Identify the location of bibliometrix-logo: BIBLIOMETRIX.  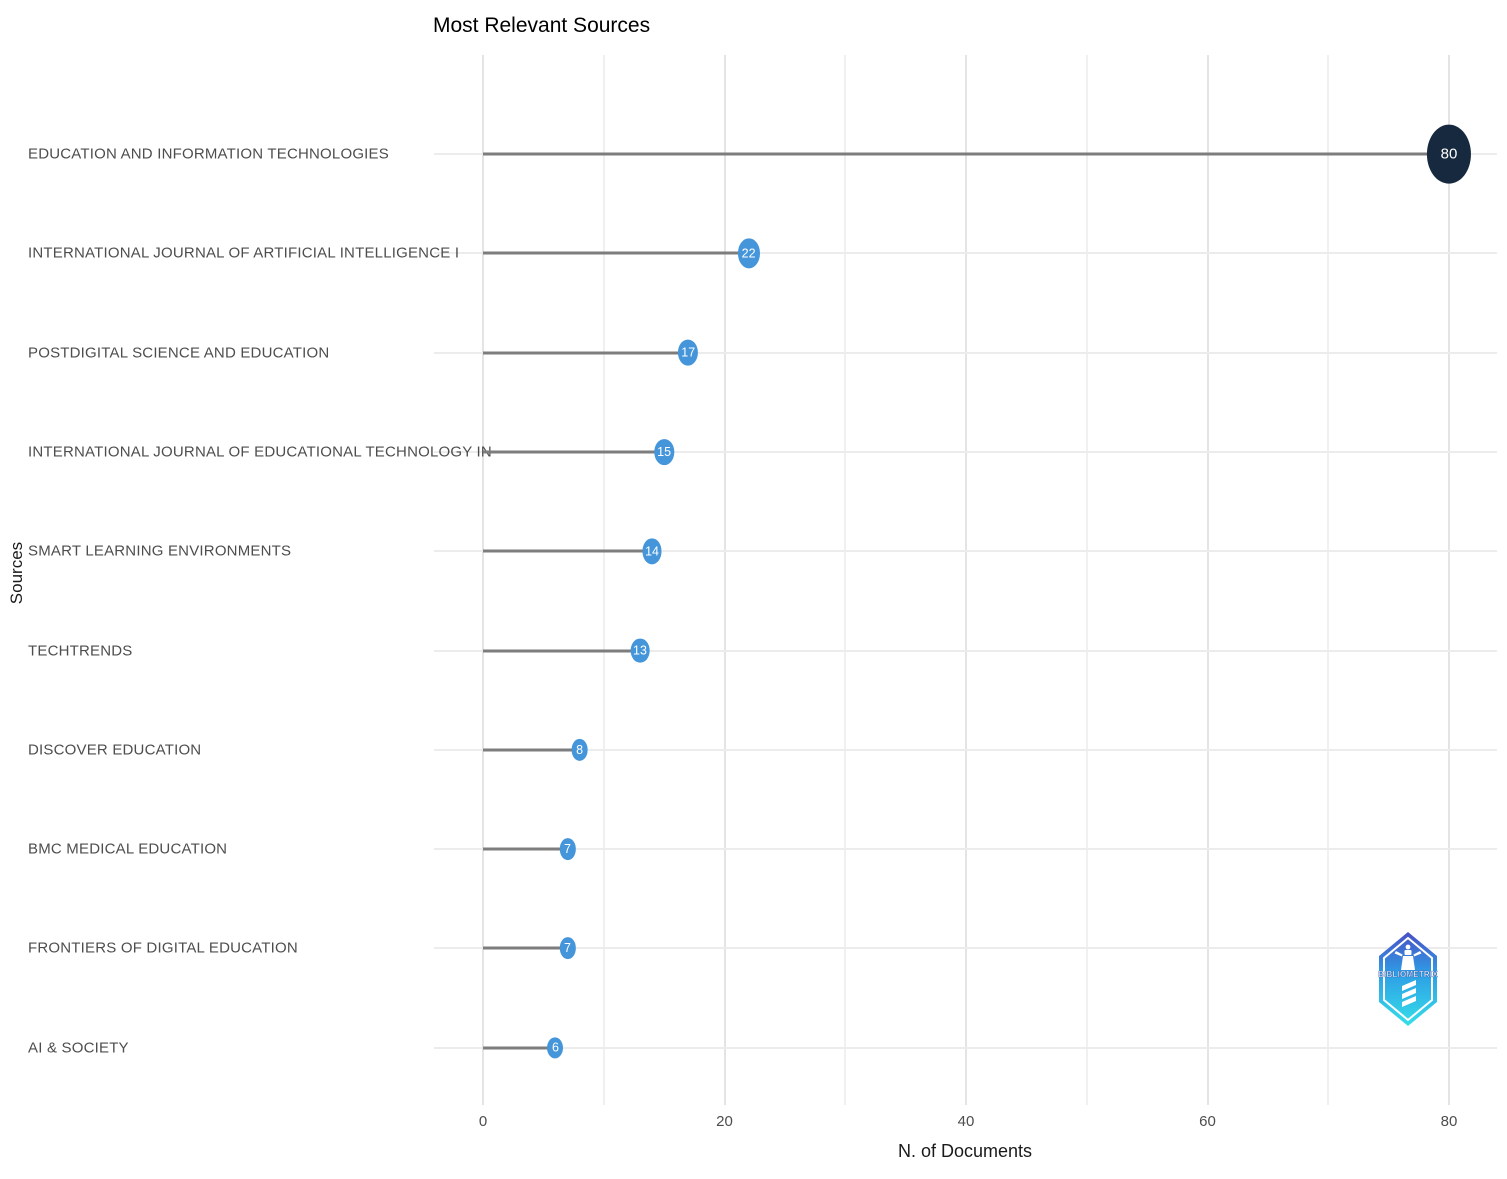
(1408, 979).